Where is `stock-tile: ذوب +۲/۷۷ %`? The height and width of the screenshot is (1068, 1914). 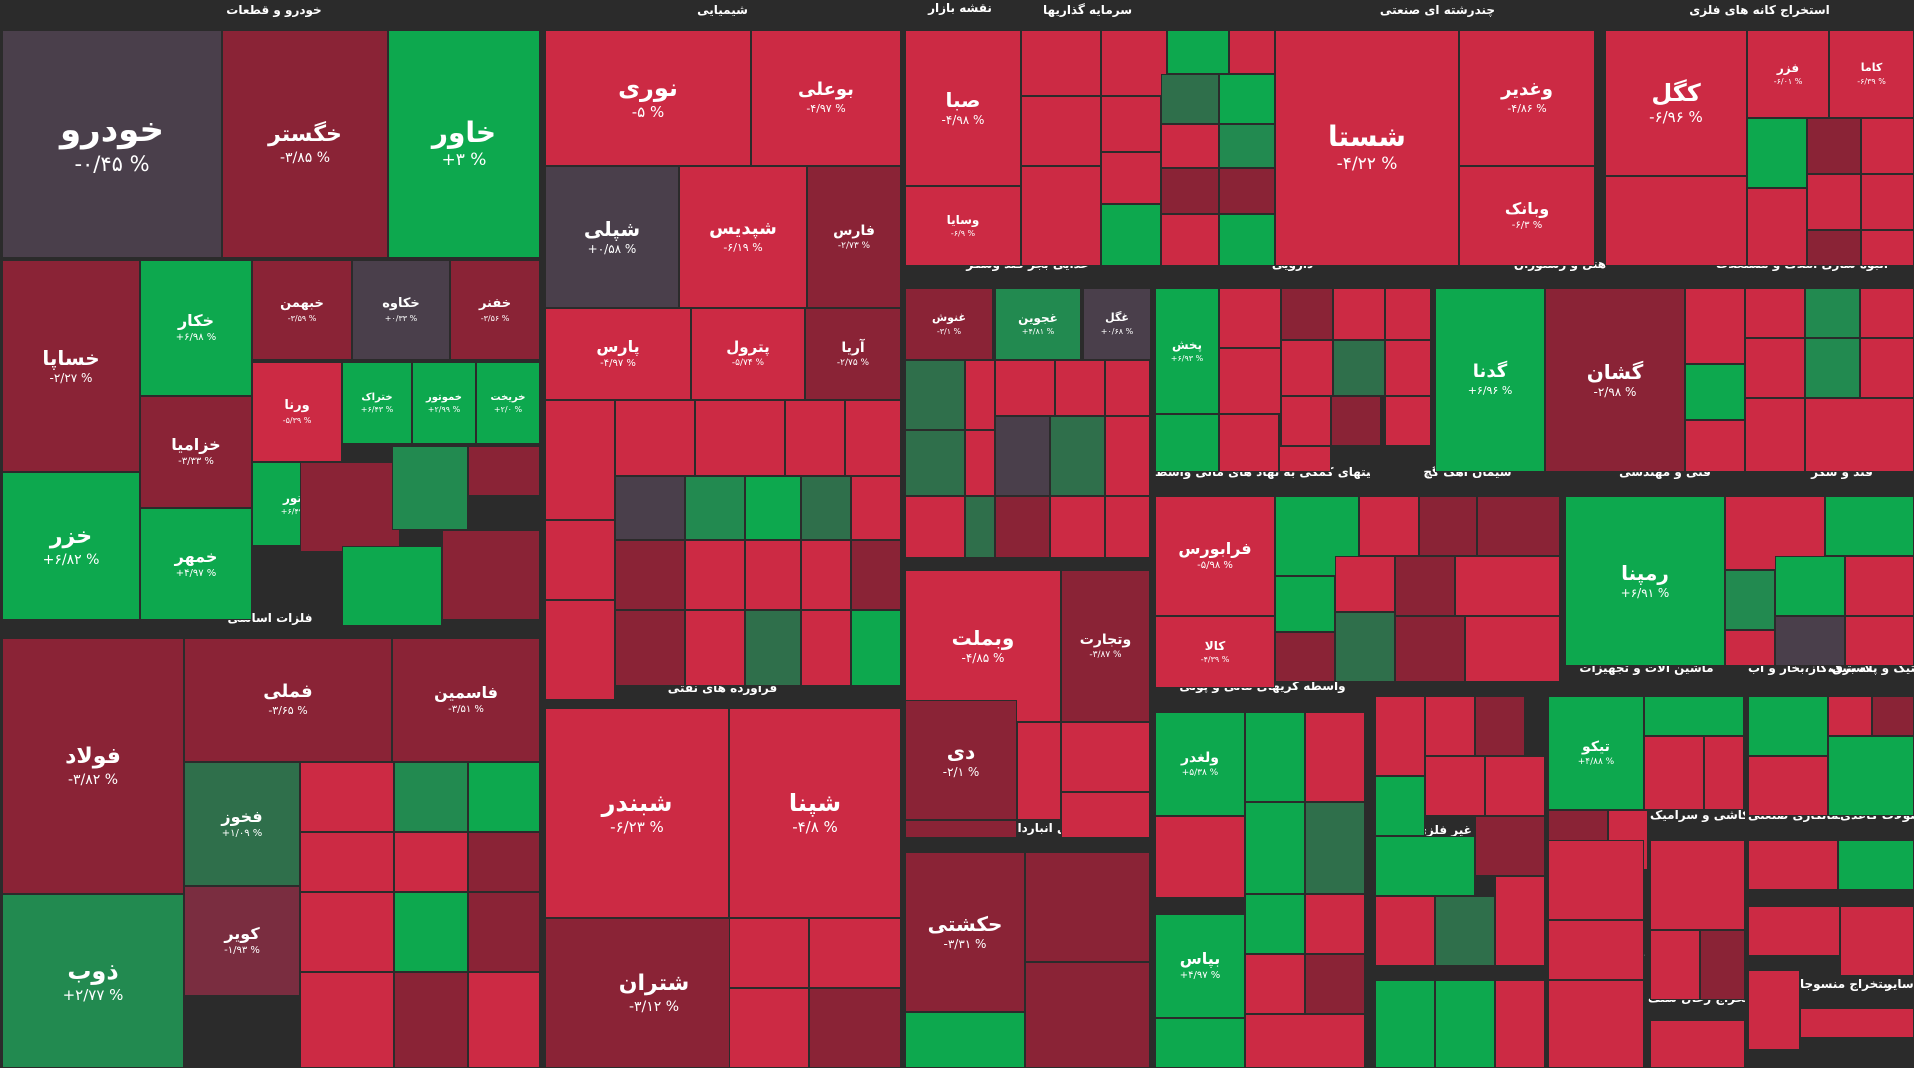 stock-tile: ذوب +۲/۷۷ % is located at coordinates (93, 981).